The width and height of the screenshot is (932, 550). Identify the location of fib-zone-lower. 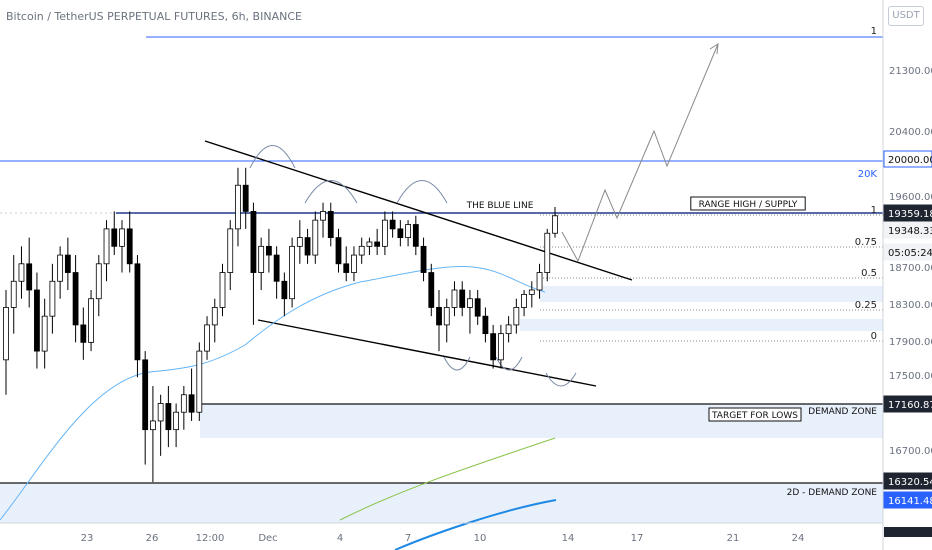
(701, 325).